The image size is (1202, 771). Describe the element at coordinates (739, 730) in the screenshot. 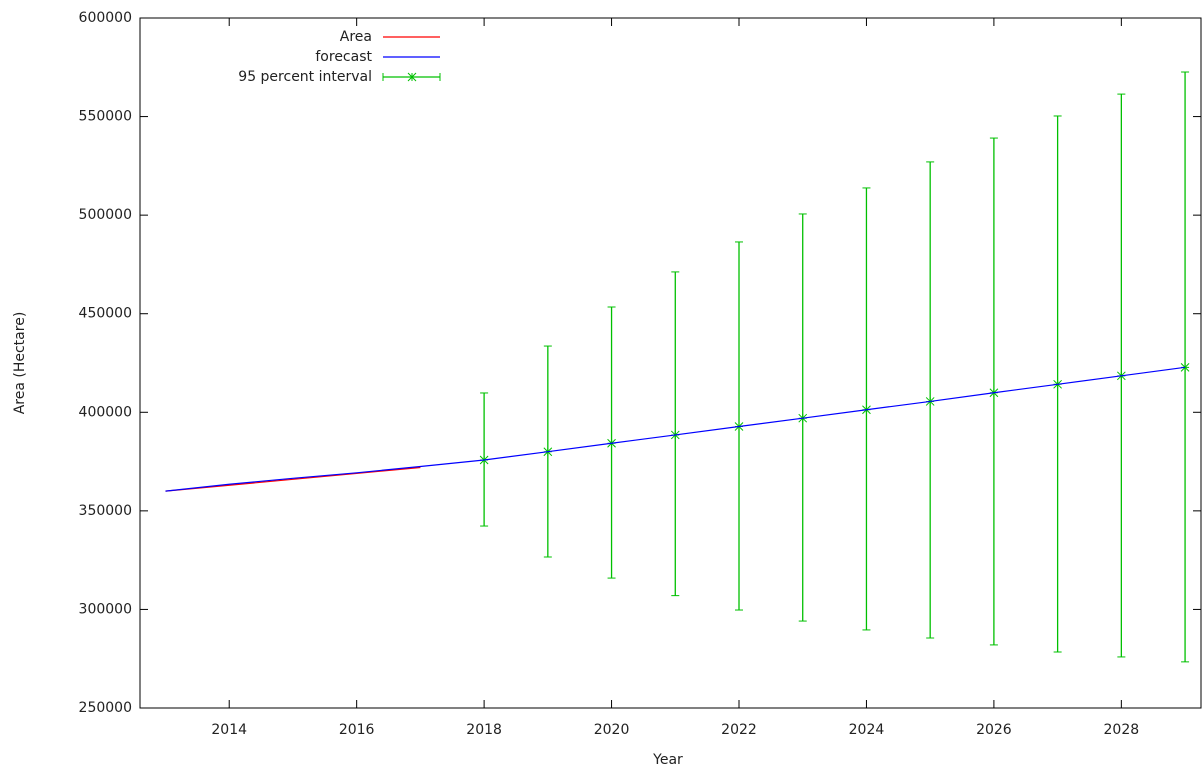

I see `x-tick-label: 2022` at that location.